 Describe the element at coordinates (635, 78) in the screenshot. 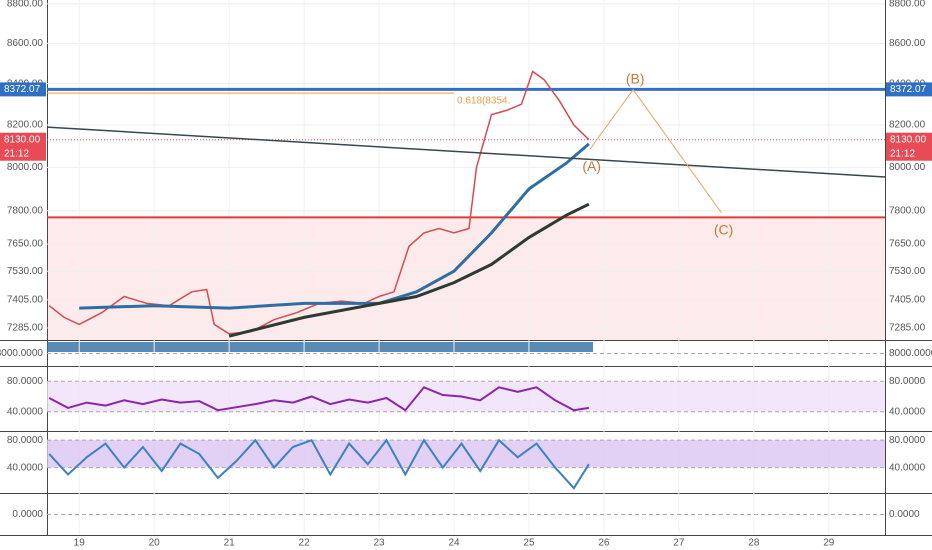

I see `wave-label: (B)` at that location.